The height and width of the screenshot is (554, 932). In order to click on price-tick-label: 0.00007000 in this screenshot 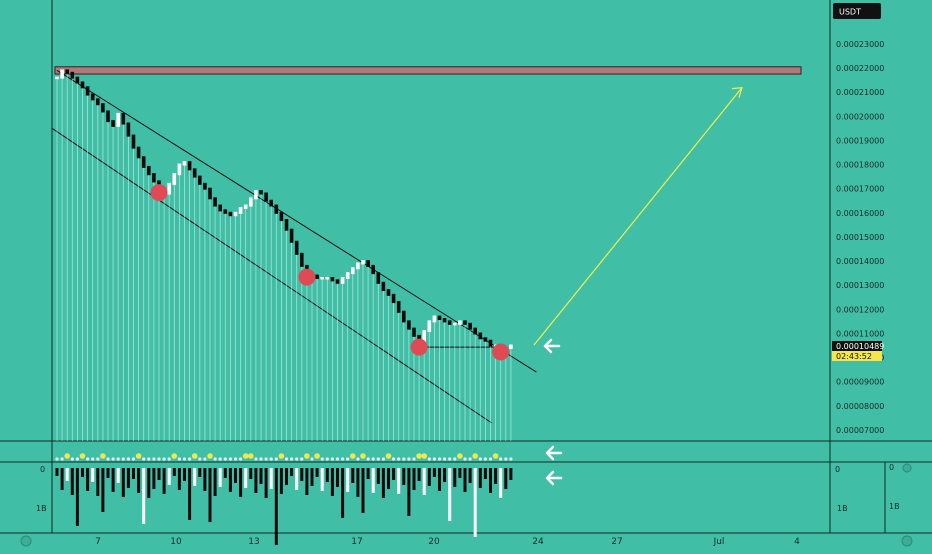, I will do `click(860, 430)`.